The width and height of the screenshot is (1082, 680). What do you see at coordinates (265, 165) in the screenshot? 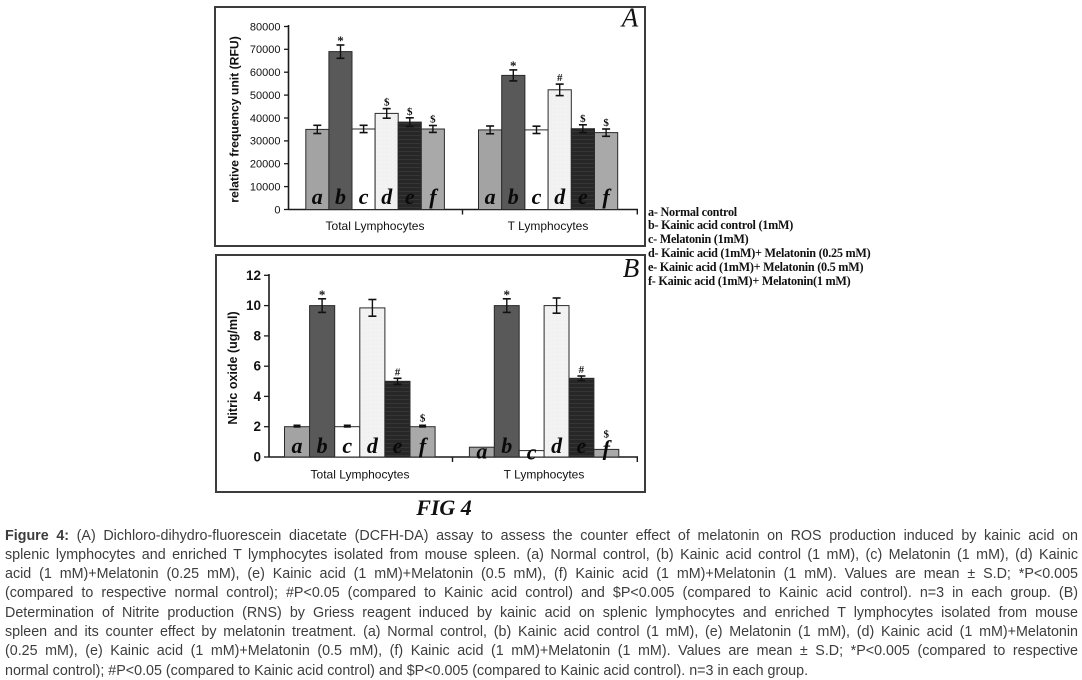
I see `svg-text: 20000` at bounding box center [265, 165].